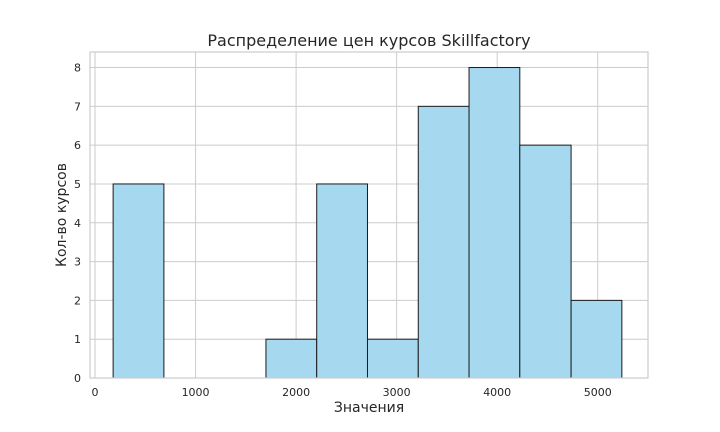  What do you see at coordinates (95, 392) in the screenshot?
I see `x-tick-label: 0` at bounding box center [95, 392].